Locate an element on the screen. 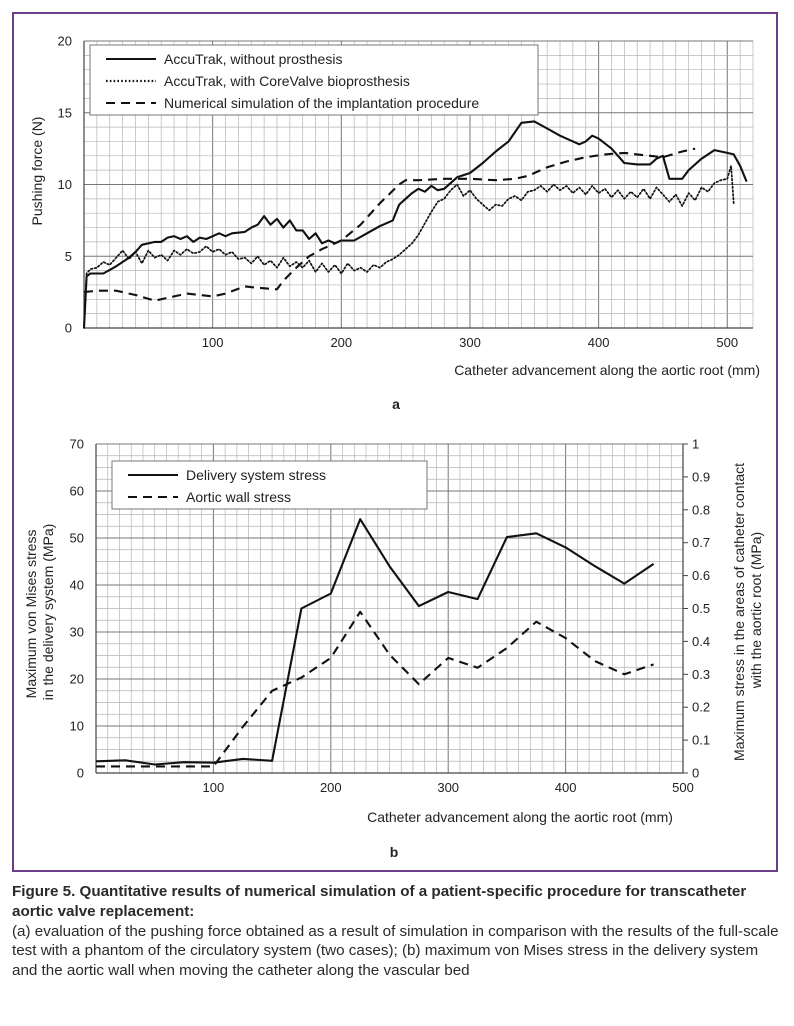 This screenshot has height=1026, width=794. y2-tick-label: 0.1 is located at coordinates (701, 740).